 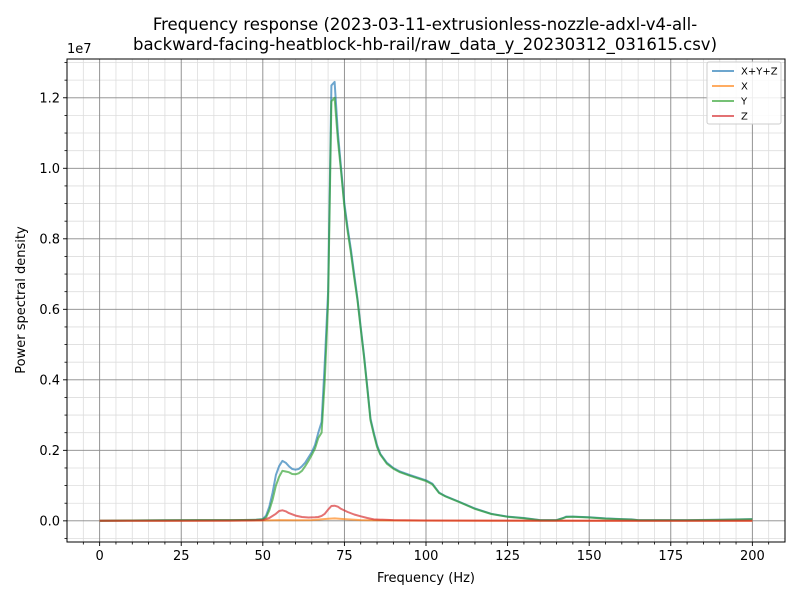 What do you see at coordinates (507, 556) in the screenshot?
I see `x-tick-label: 125` at bounding box center [507, 556].